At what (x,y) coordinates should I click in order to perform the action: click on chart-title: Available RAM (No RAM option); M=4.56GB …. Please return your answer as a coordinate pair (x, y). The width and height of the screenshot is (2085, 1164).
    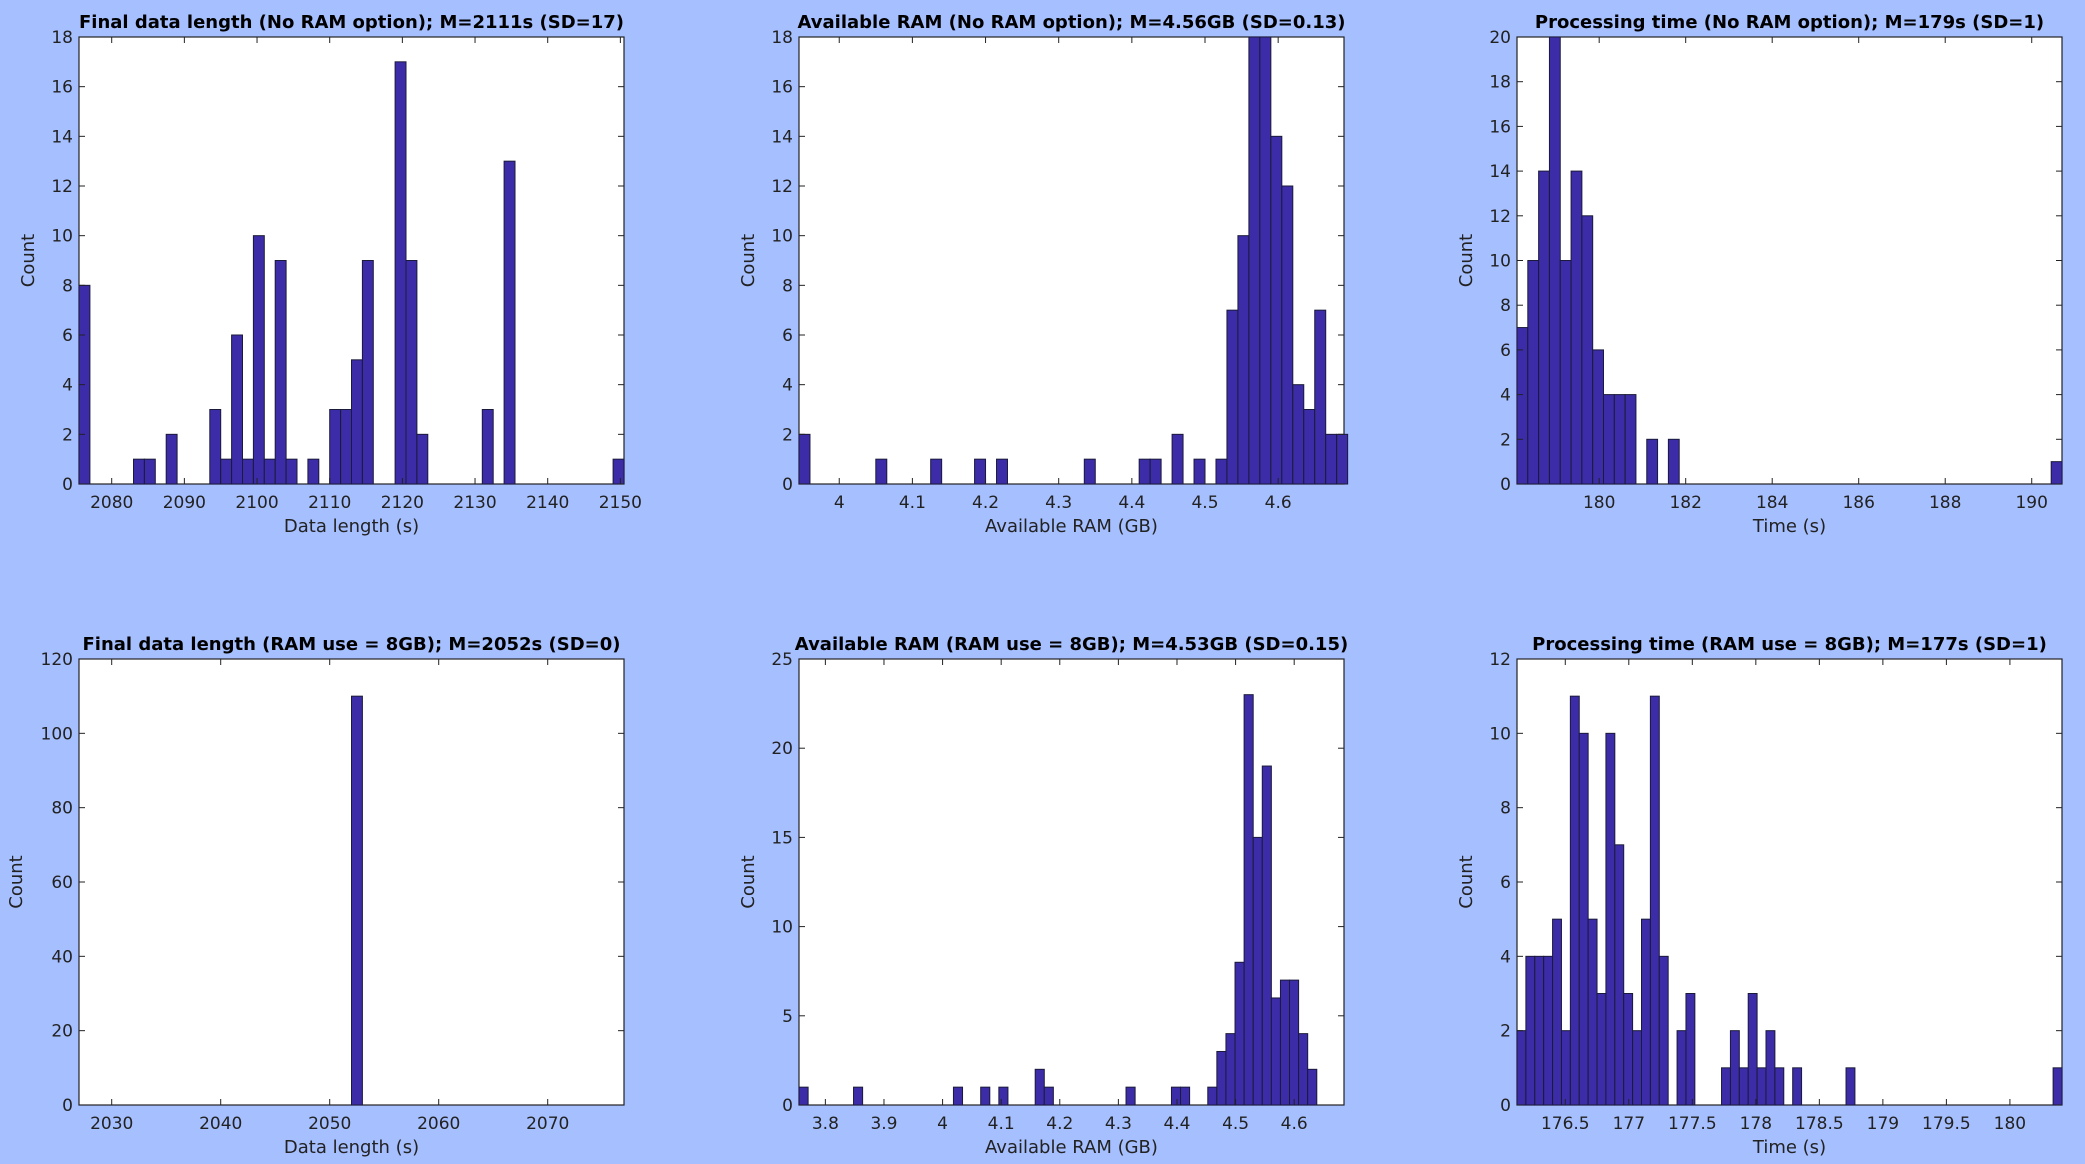
    Looking at the image, I should click on (1072, 22).